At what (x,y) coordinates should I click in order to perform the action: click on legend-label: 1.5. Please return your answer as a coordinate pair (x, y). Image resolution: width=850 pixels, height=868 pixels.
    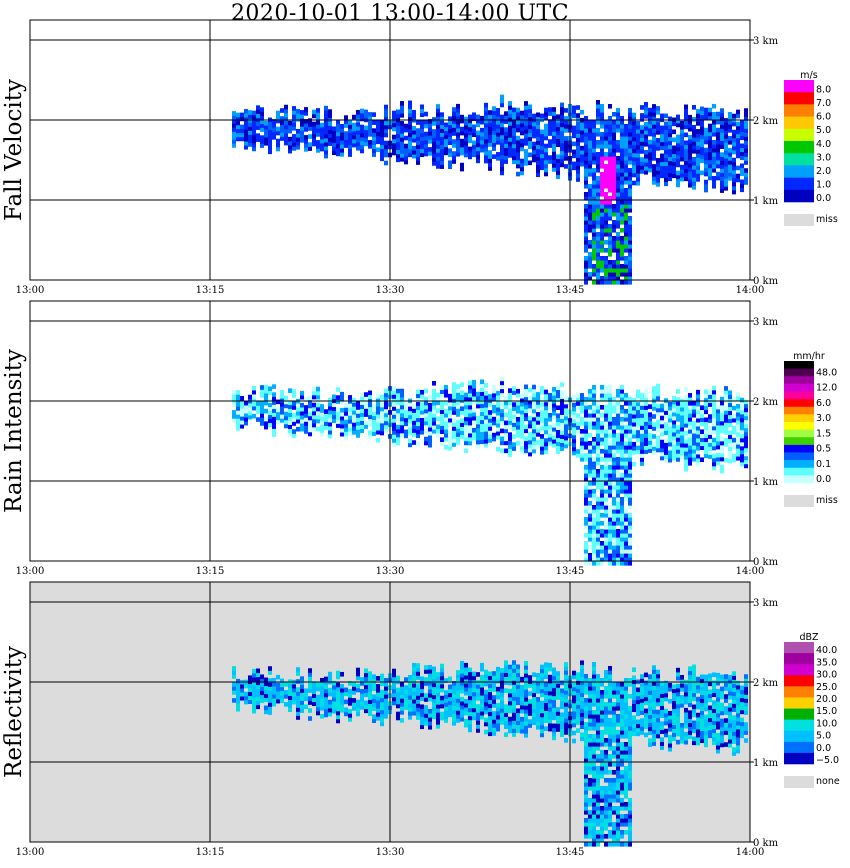
    Looking at the image, I should click on (823, 433).